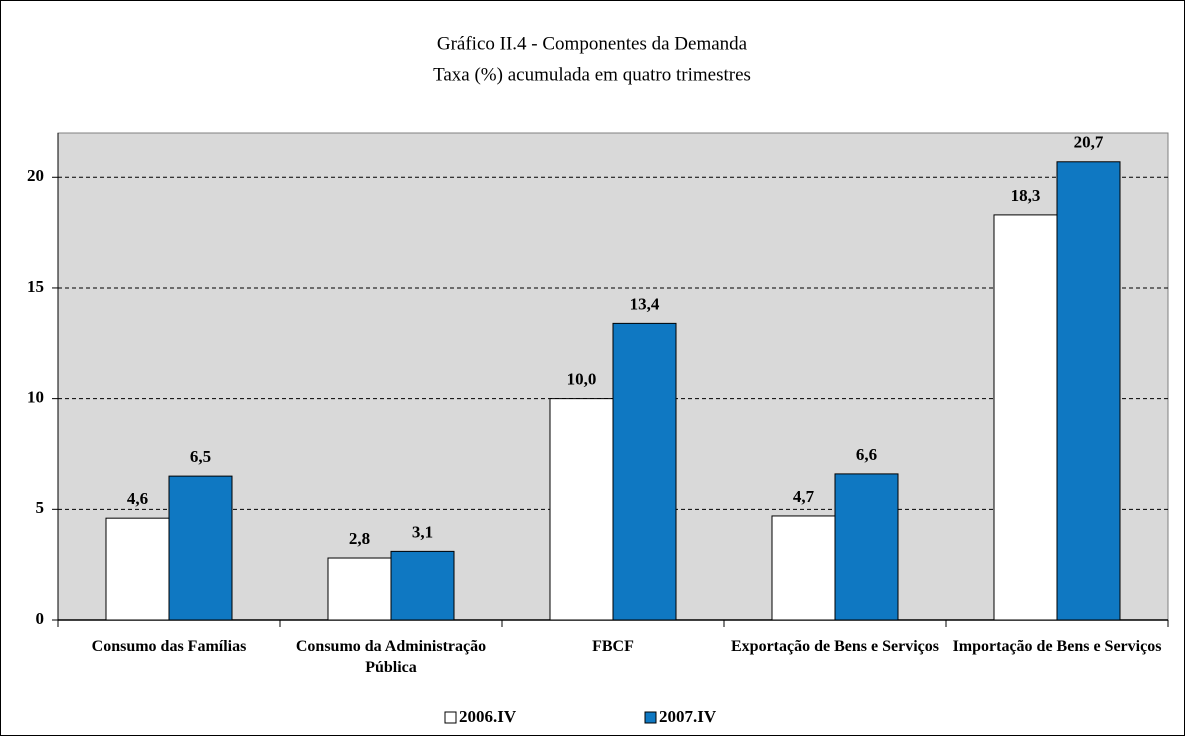 This screenshot has height=736, width=1185. Describe the element at coordinates (1026, 195) in the screenshot. I see `data-label: 18,3` at that location.